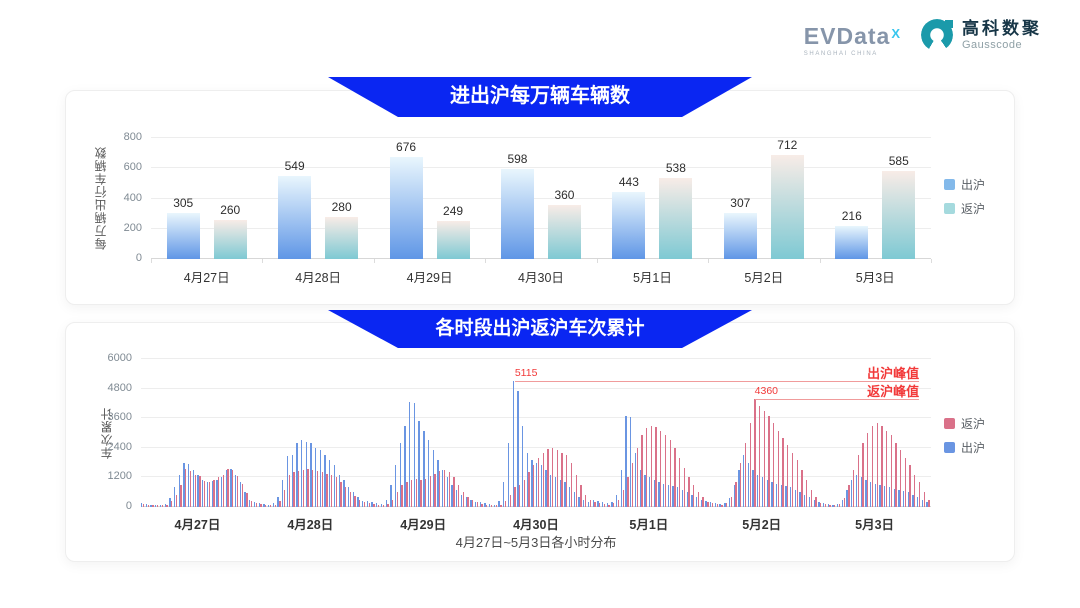  What do you see at coordinates (406, 146) in the screenshot?
I see `bar-value-label: 676` at bounding box center [406, 146].